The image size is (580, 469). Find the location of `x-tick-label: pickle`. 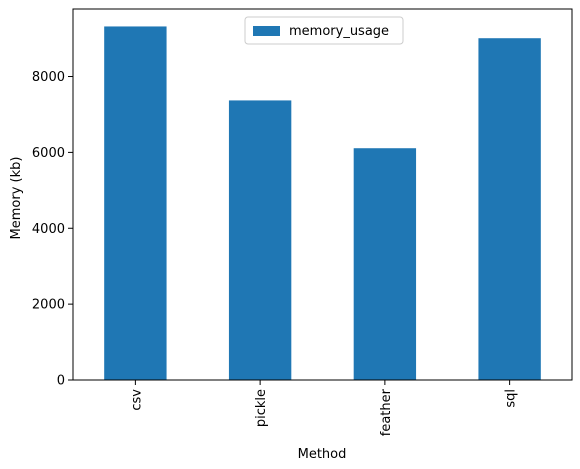

x-tick-label: pickle is located at coordinates (261, 408).